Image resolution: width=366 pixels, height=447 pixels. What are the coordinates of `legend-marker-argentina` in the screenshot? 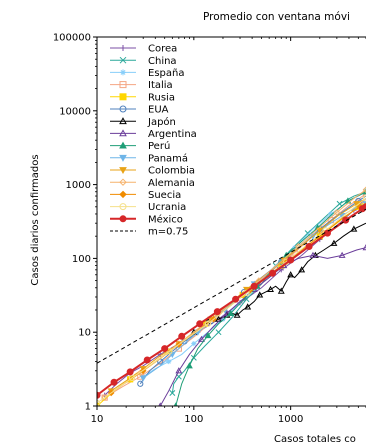 It's located at (123, 133).